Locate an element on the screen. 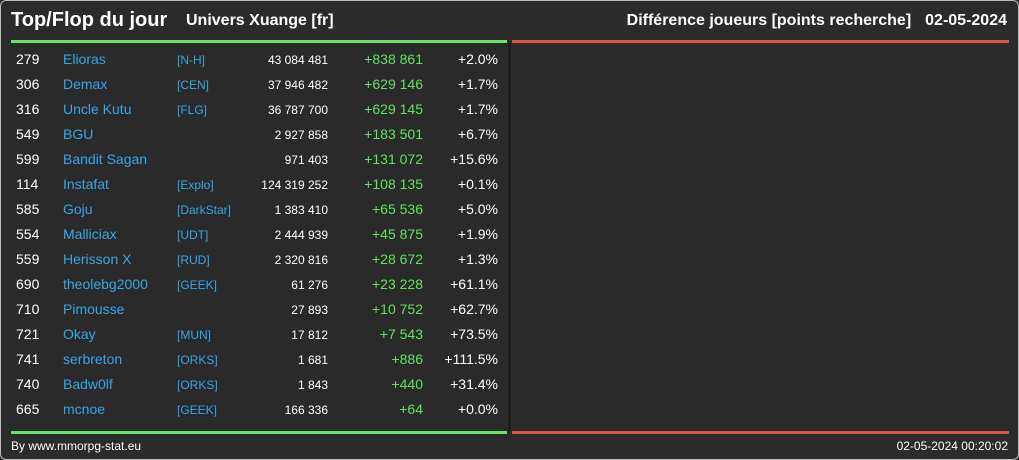 The height and width of the screenshot is (460, 1019). alliance-tag-link: [RUD] is located at coordinates (193, 260).